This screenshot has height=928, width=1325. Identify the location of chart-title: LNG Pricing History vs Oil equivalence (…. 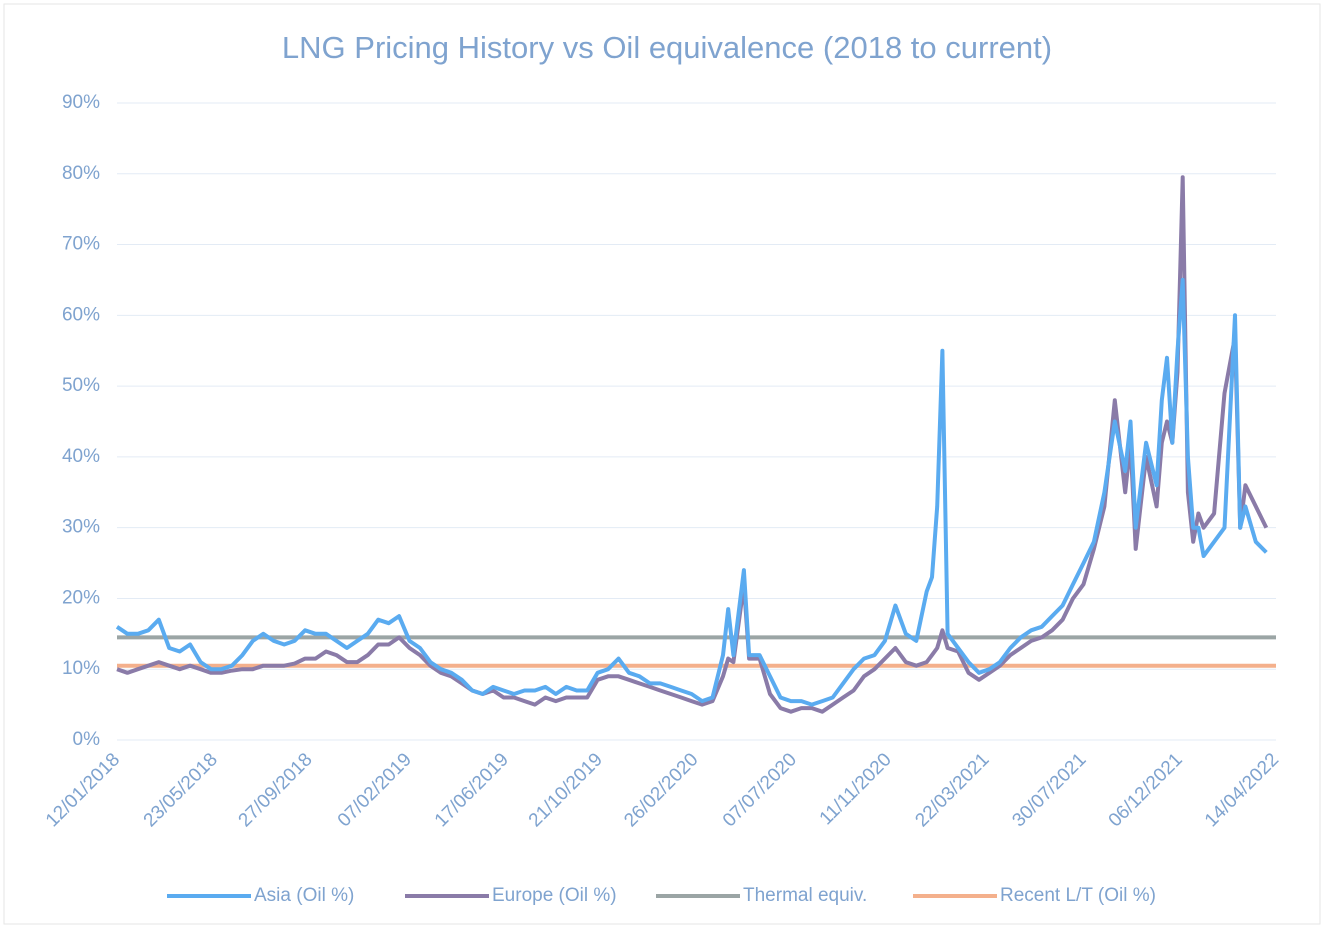
(667, 47).